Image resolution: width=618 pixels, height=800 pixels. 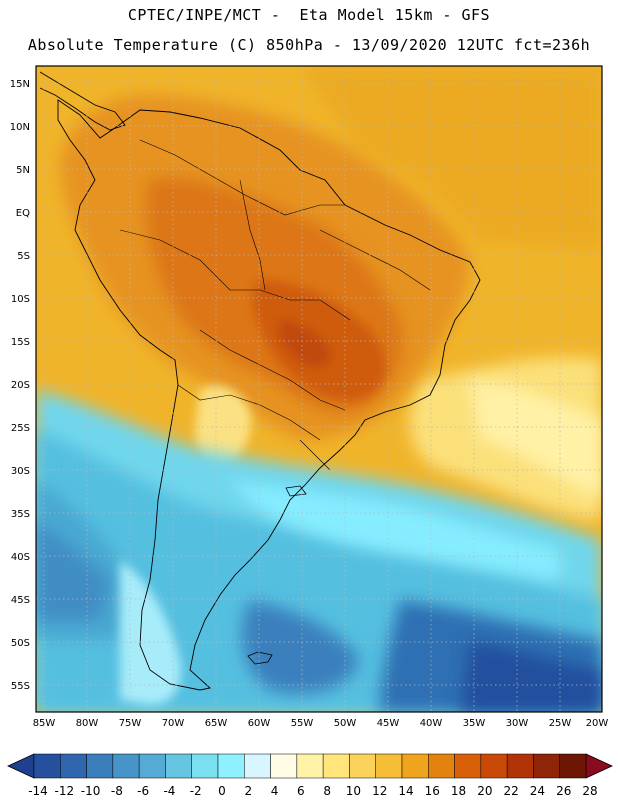 I want to click on colorbar-tick-label: -4, so click(x=169, y=791).